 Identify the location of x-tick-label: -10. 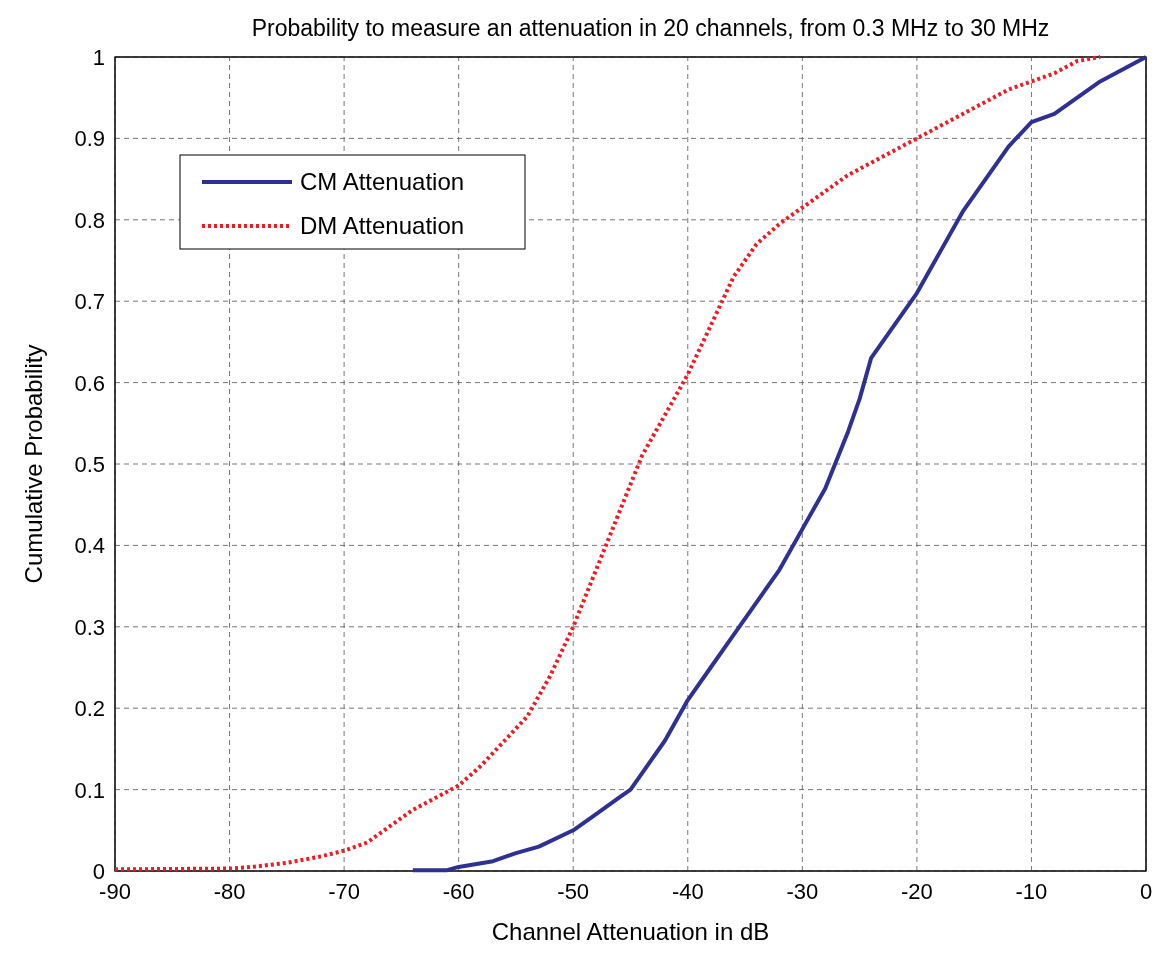
(1031, 891).